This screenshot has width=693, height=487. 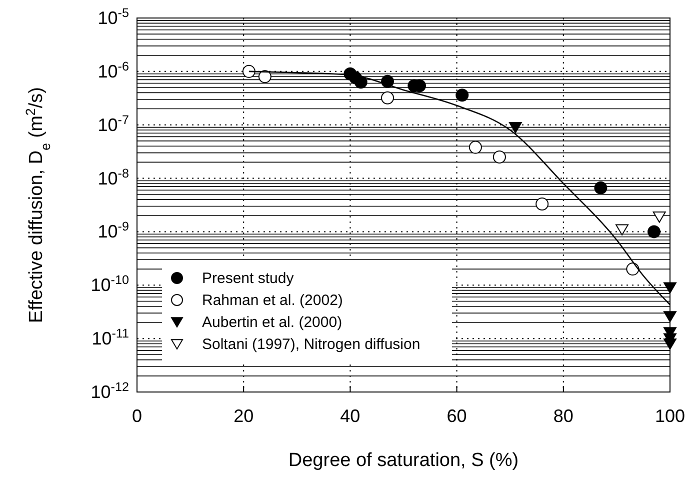 What do you see at coordinates (109, 284) in the screenshot?
I see `y-tick-label: 10$^{-10}$` at bounding box center [109, 284].